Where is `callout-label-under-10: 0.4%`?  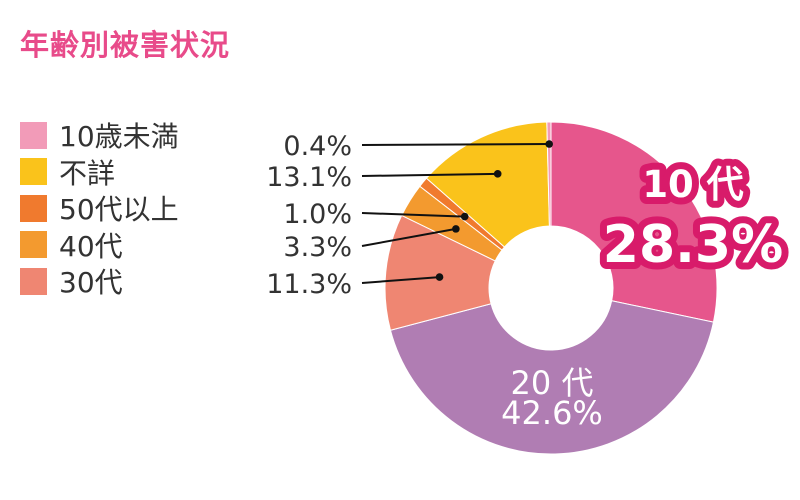 callout-label-under-10: 0.4% is located at coordinates (317, 146).